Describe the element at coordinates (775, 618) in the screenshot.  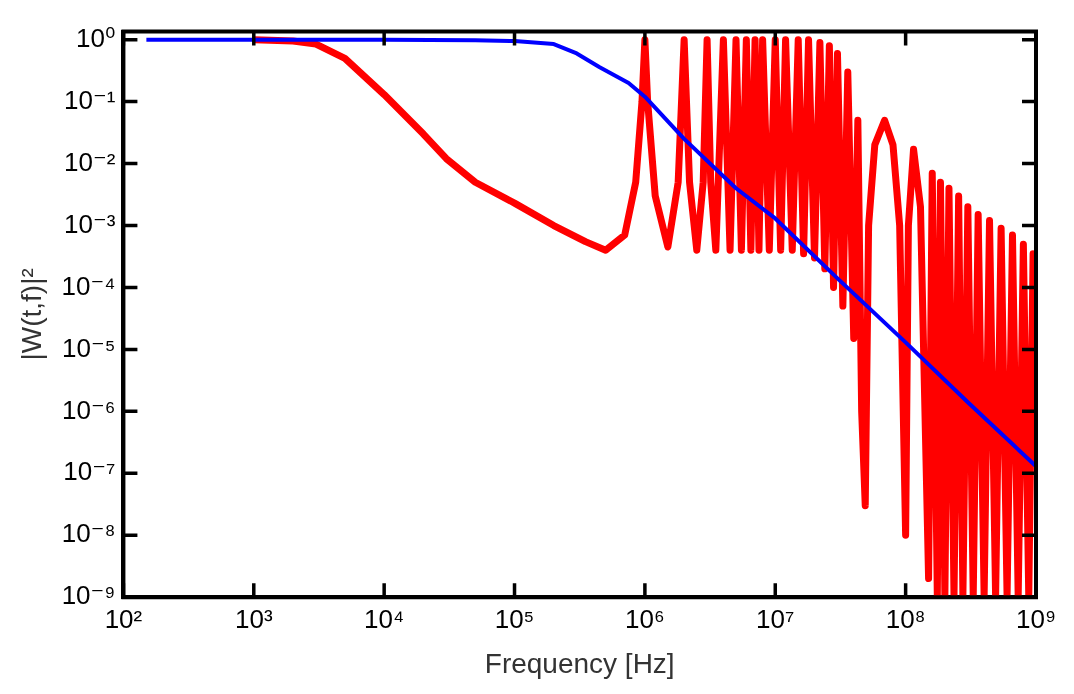
I see `x-tick-label: 10⁷` at that location.